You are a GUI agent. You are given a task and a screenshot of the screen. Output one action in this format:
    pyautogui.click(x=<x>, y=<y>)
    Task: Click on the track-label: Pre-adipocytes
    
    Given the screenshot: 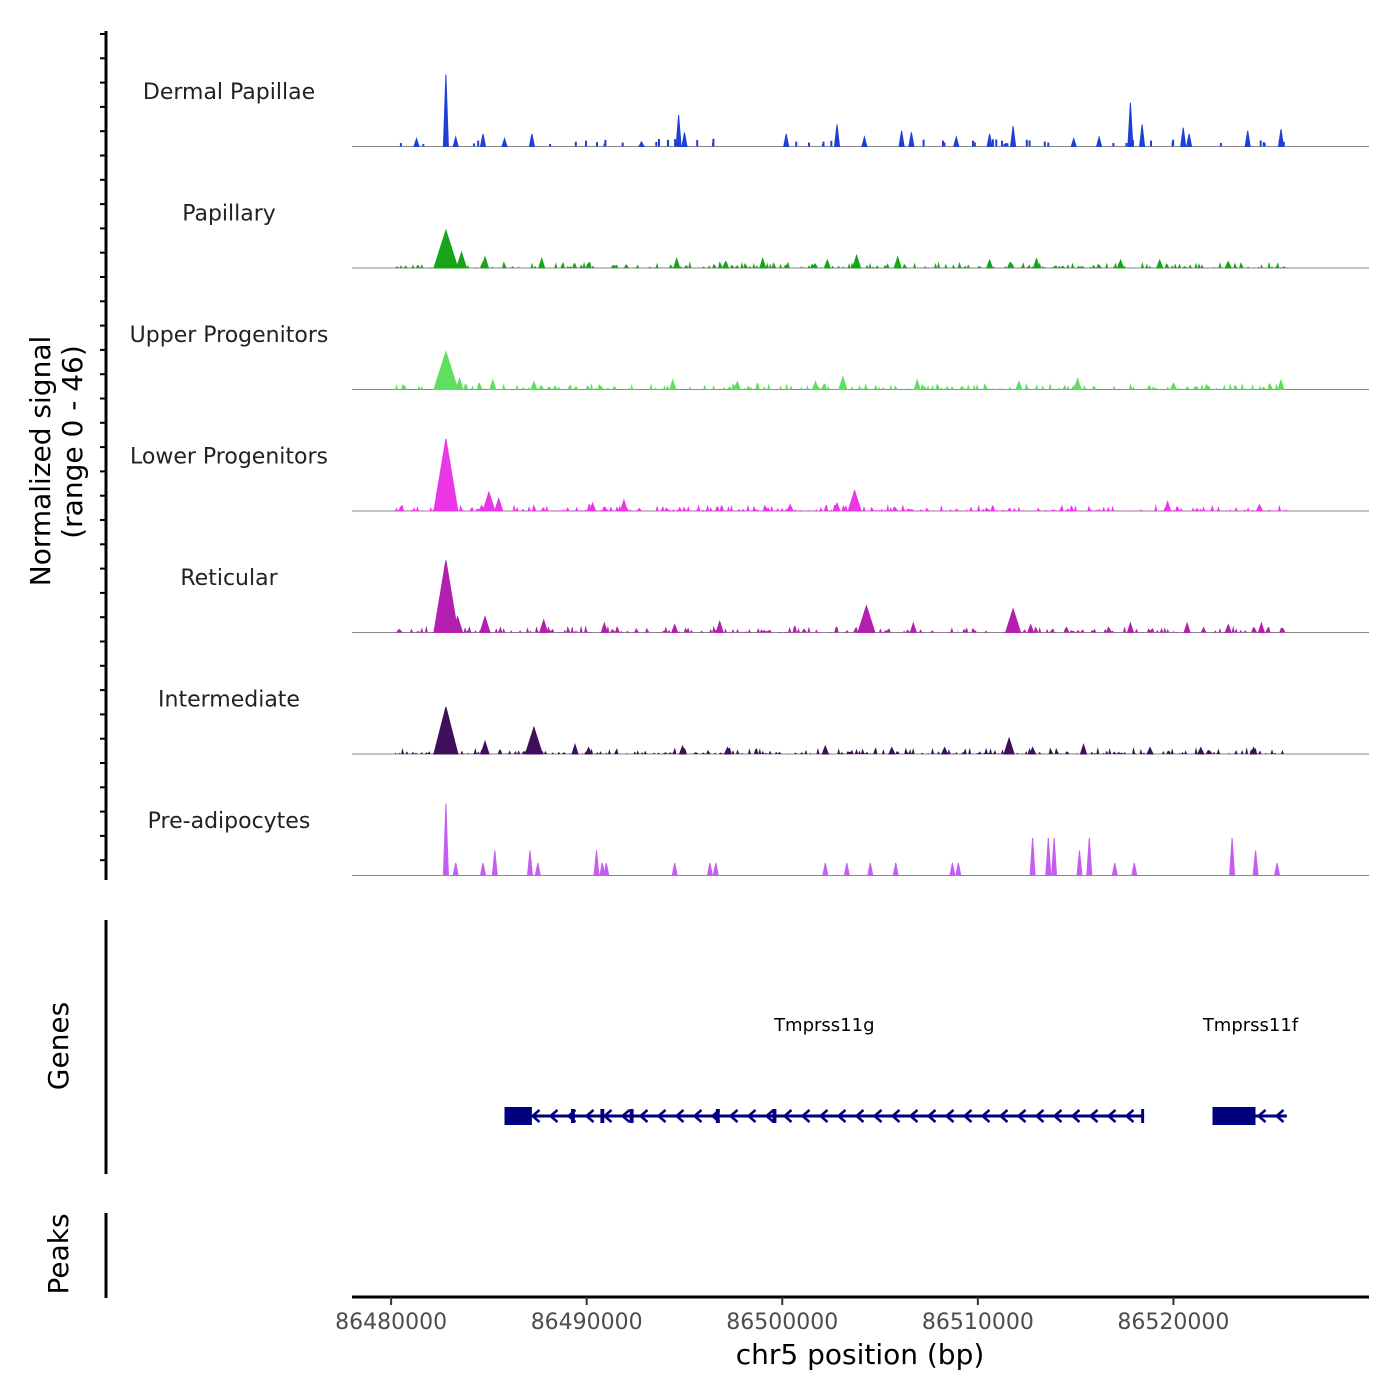 What is the action you would take?
    pyautogui.click(x=229, y=821)
    